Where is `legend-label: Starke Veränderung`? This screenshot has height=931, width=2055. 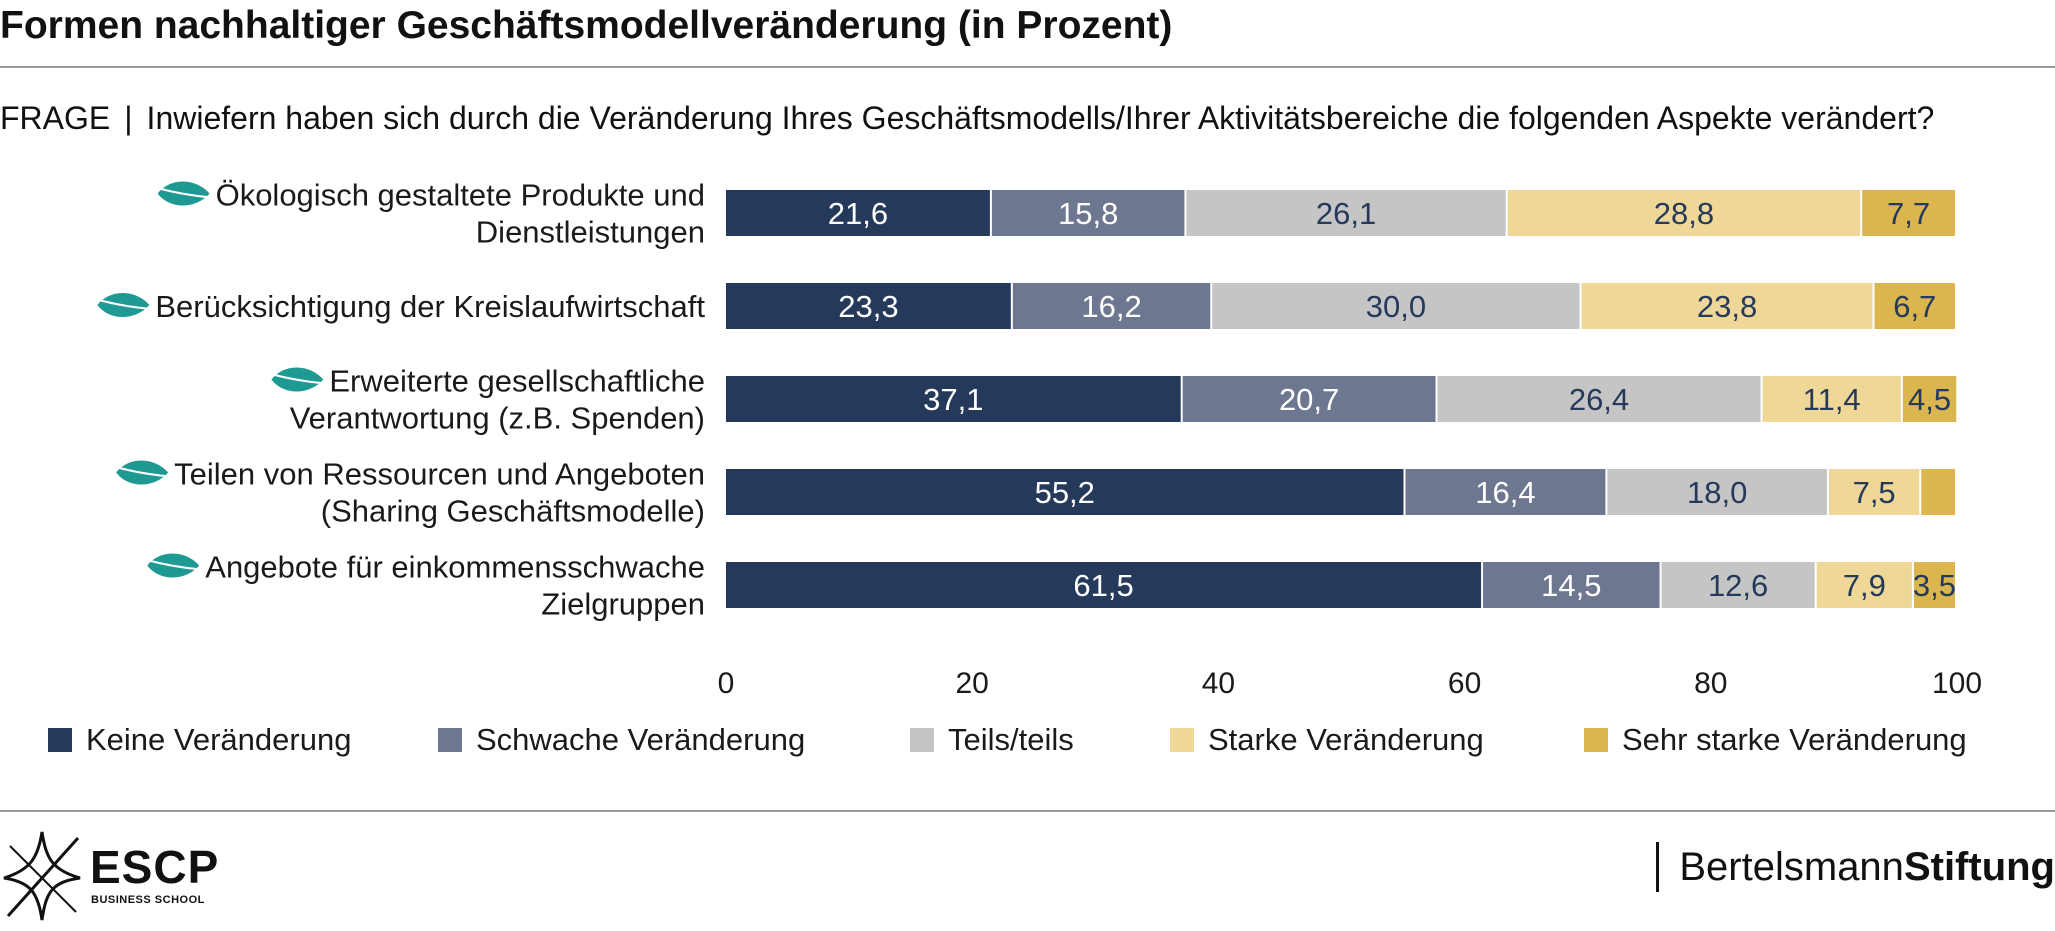 legend-label: Starke Veränderung is located at coordinates (1346, 739).